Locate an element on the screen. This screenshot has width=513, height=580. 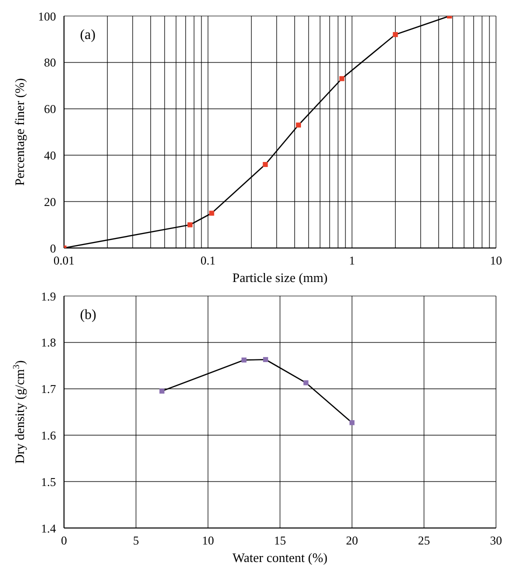
x-tick-label: 0.01 is located at coordinates (64, 261).